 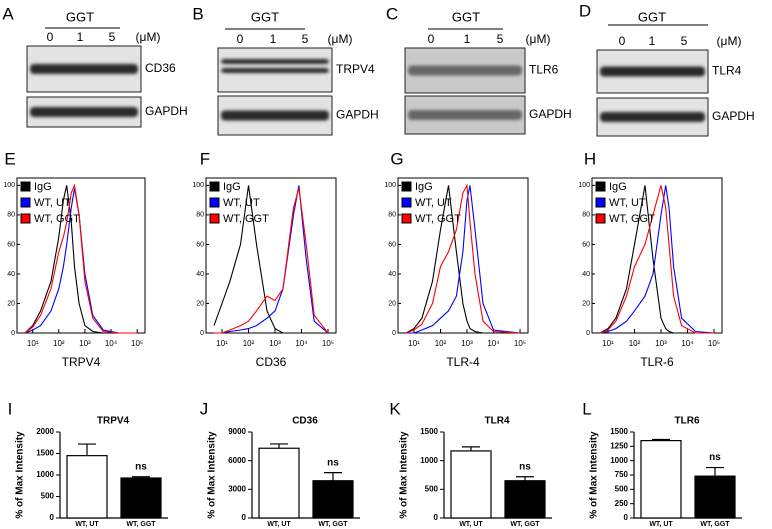 What do you see at coordinates (160, 68) in the screenshot?
I see `blot-label: CD36` at bounding box center [160, 68].